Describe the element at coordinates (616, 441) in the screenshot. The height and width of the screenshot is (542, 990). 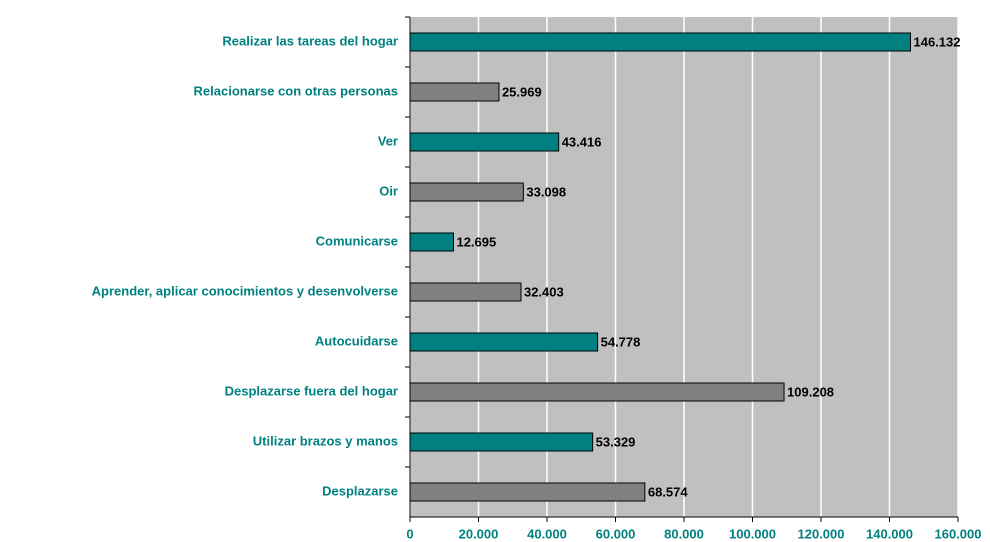
I see `value-label: 53.329` at that location.